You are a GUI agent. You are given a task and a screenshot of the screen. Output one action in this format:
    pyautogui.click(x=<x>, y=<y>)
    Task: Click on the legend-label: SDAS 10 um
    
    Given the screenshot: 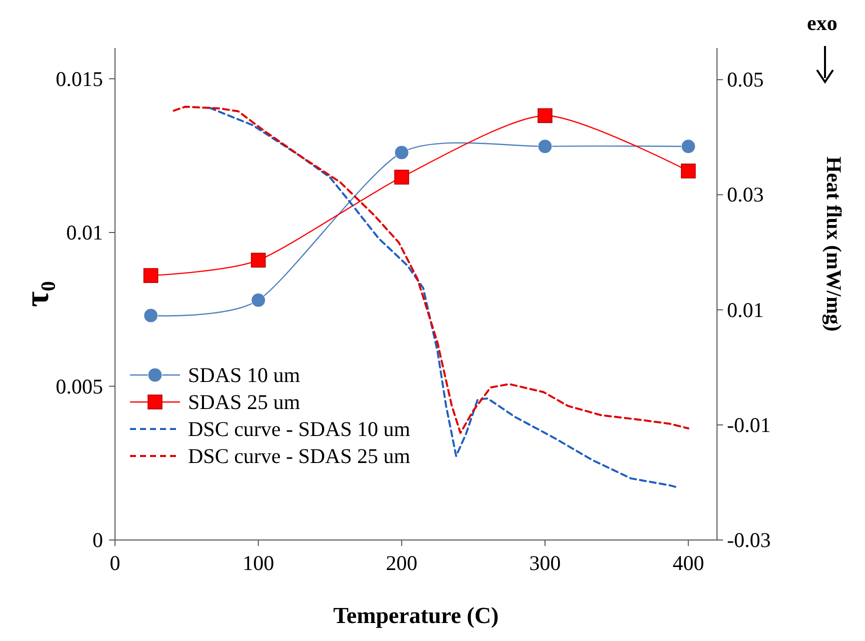 What is the action you would take?
    pyautogui.click(x=244, y=375)
    